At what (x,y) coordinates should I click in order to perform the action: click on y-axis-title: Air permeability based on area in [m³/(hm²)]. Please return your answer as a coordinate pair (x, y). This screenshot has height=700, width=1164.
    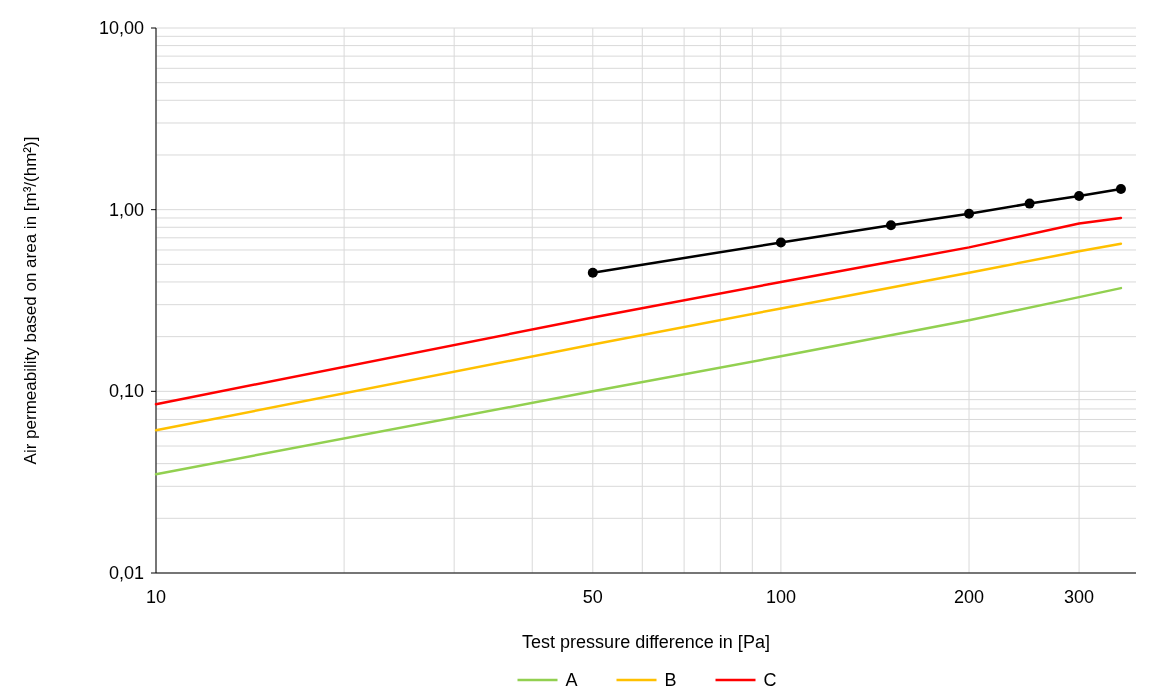
    Looking at the image, I should click on (30, 300).